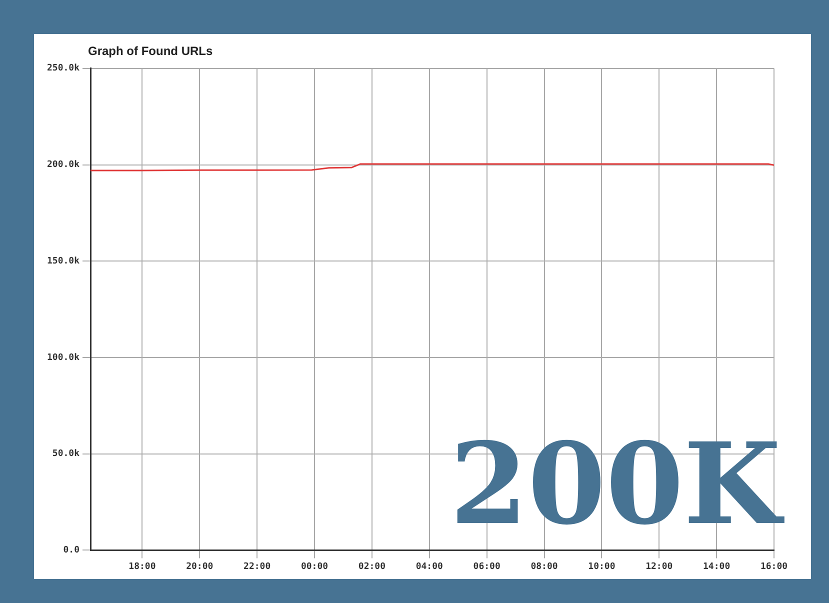  I want to click on x-tick-label: 08:00, so click(544, 567).